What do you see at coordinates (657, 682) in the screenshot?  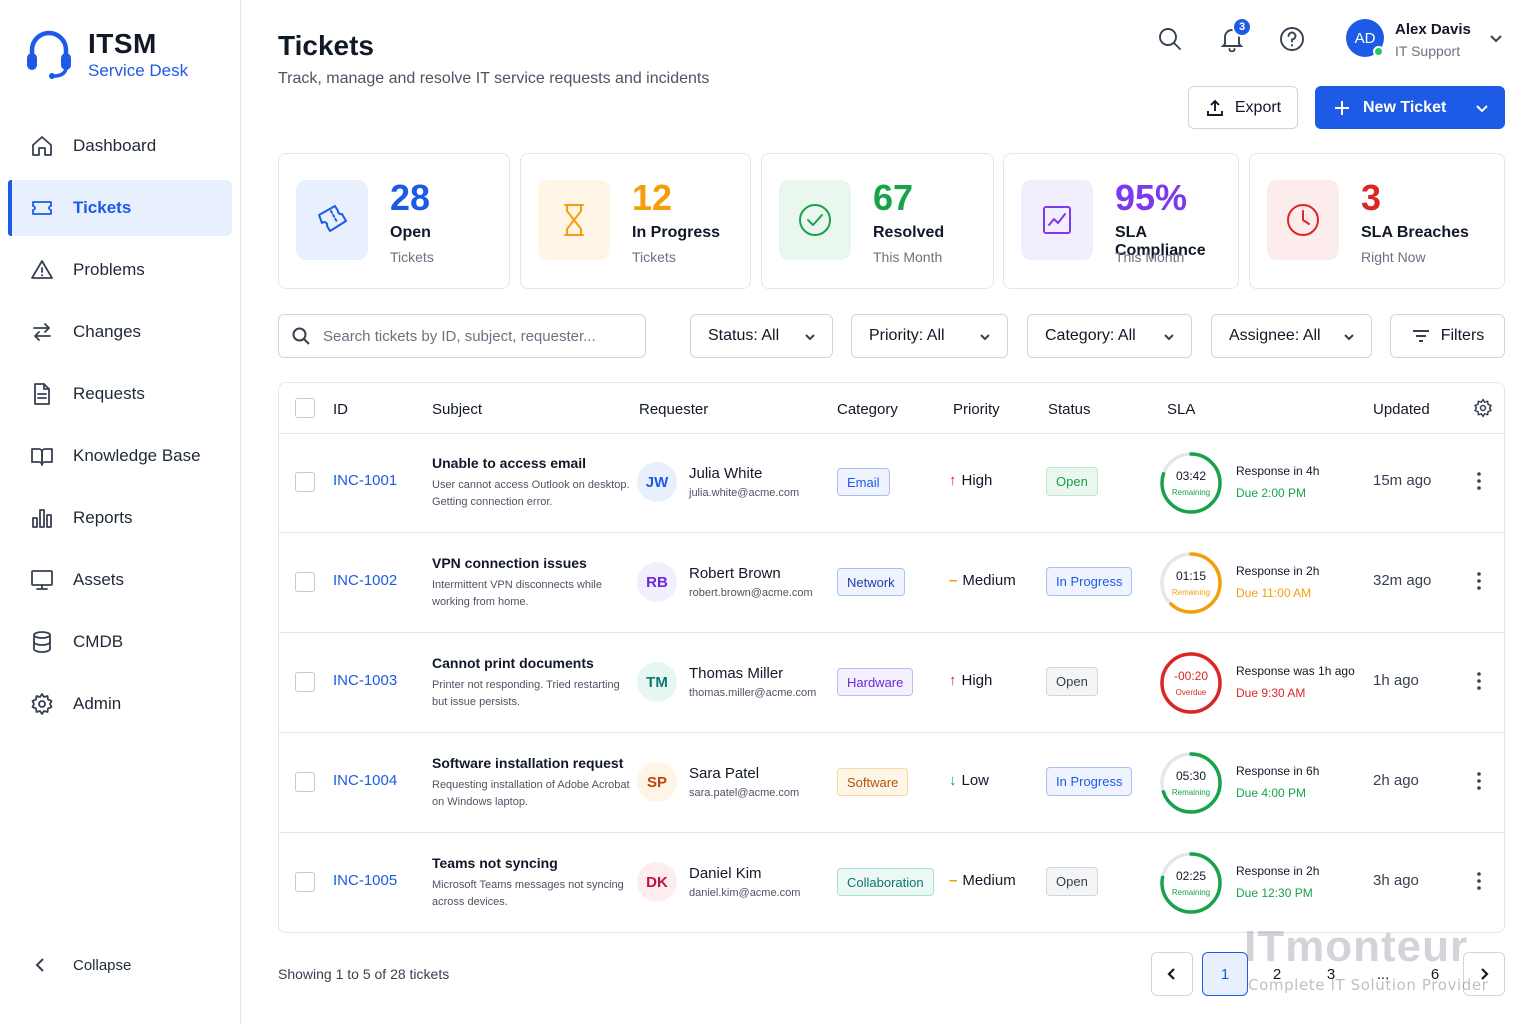 I see `requester-avatar: TM` at bounding box center [657, 682].